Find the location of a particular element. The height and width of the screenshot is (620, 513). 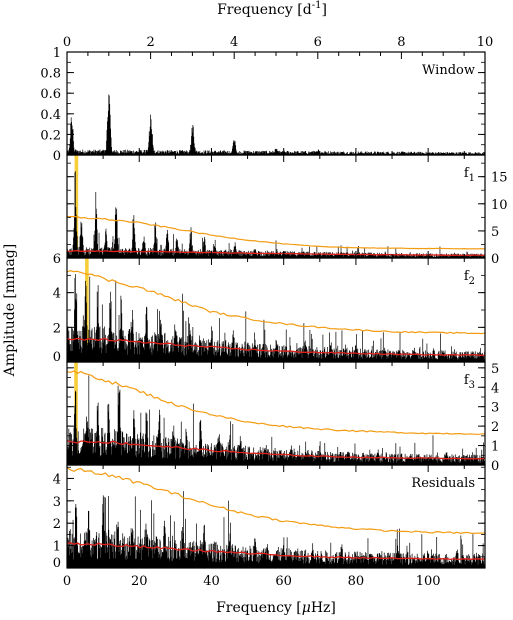

bottom-x-axis-title: Frequency [μHz] is located at coordinates (276, 608).